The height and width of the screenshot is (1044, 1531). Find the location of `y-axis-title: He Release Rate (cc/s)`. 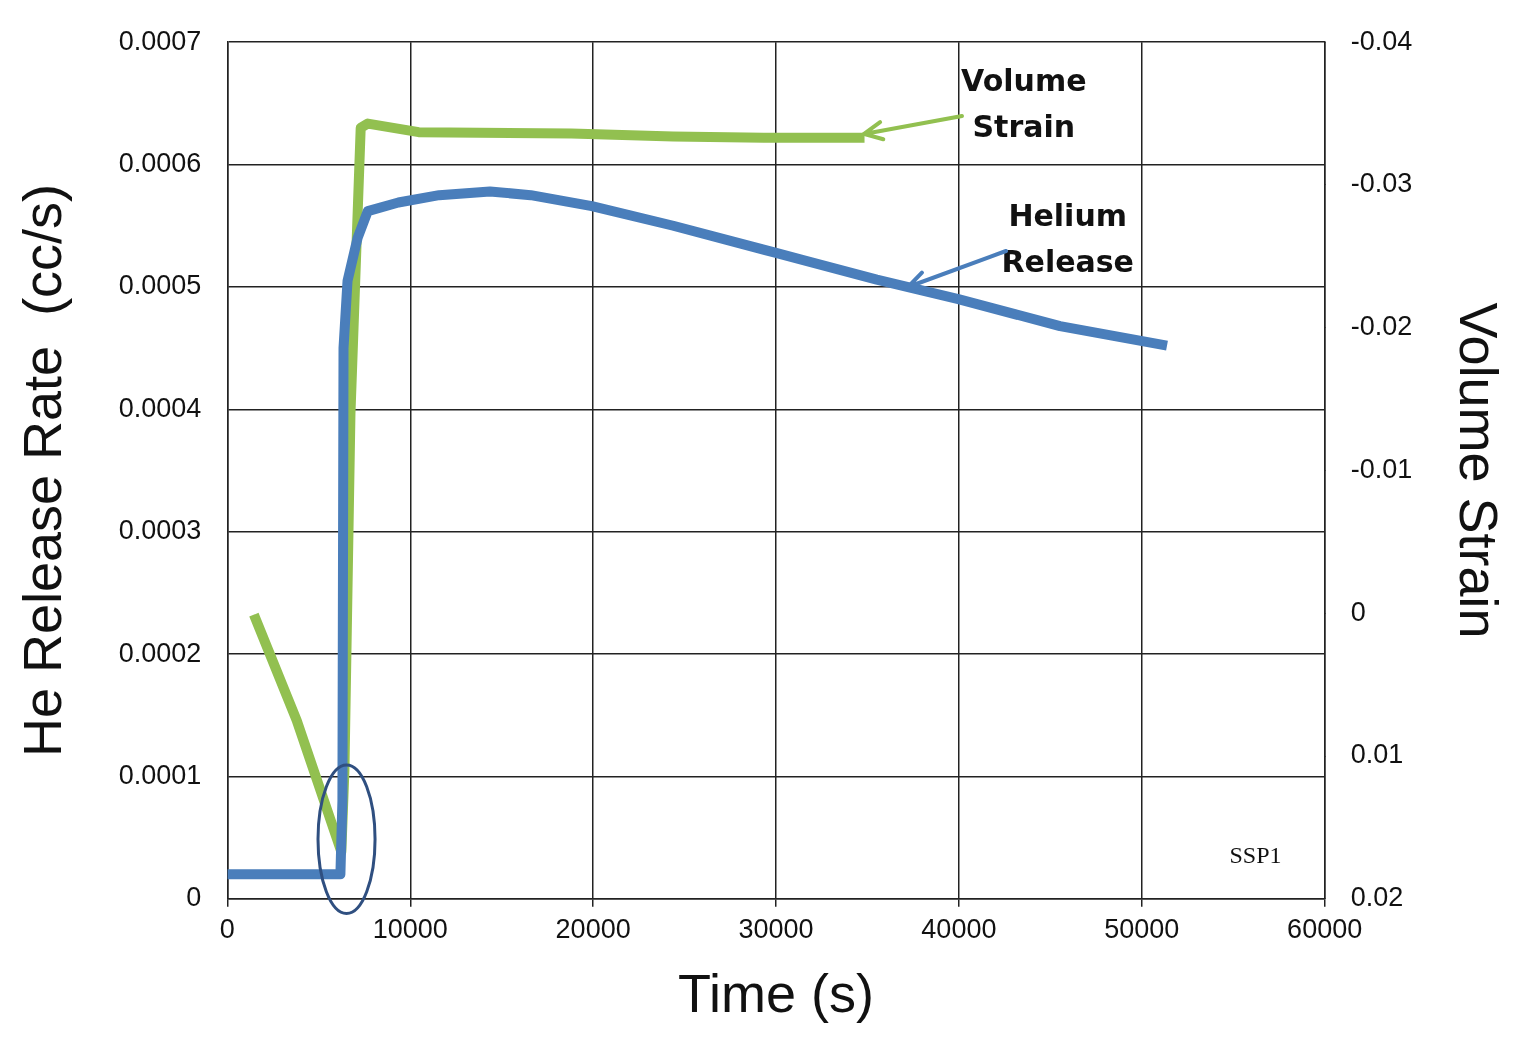

y-axis-title: He Release Rate (cc/s) is located at coordinates (42, 470).